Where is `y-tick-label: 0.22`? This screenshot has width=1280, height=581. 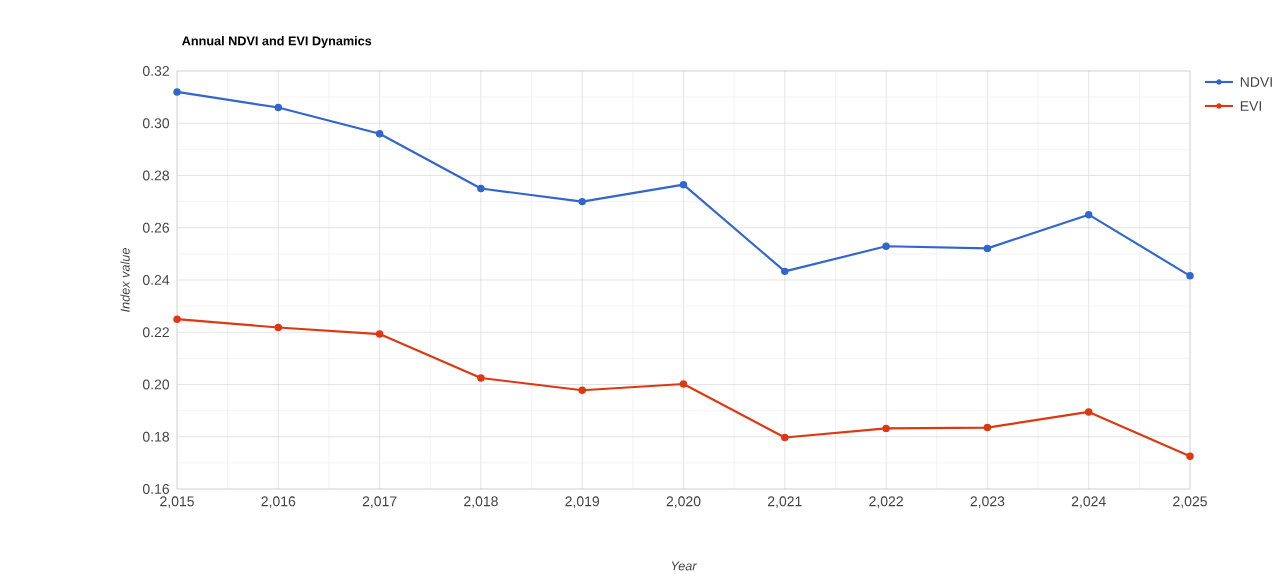
y-tick-label: 0.22 is located at coordinates (155, 332).